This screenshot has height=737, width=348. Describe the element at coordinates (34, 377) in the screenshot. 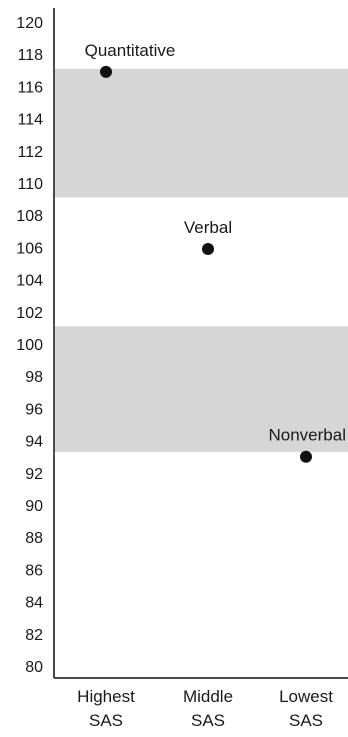

I see `y-tick-label: 98` at that location.